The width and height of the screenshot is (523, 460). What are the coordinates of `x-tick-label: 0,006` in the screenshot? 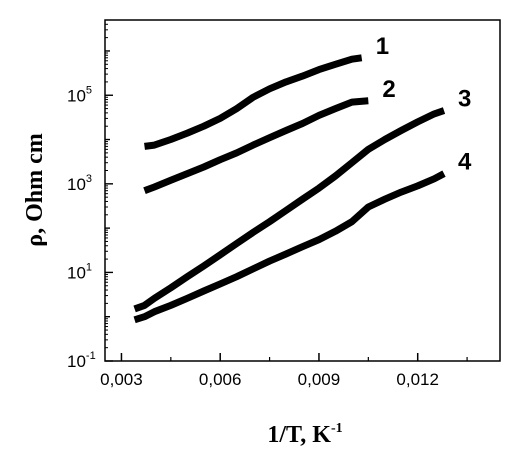 It's located at (220, 379).